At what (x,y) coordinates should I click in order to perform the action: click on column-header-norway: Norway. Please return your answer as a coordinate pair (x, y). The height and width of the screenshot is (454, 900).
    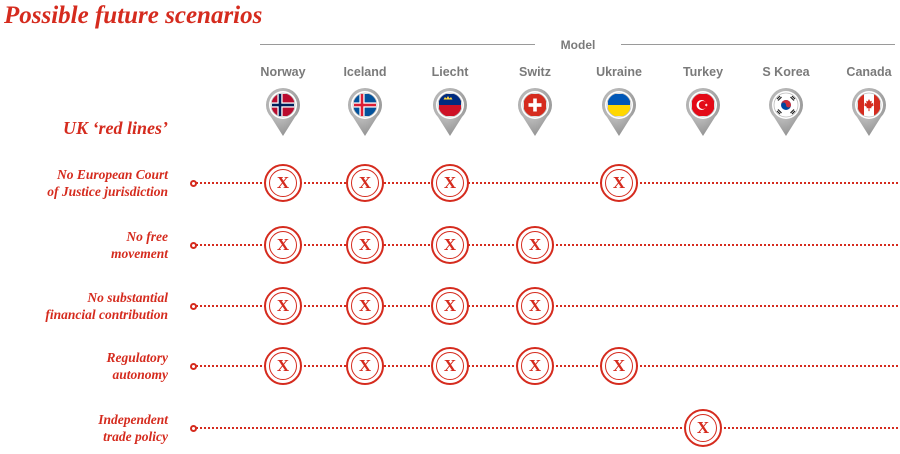
    Looking at the image, I should click on (283, 72).